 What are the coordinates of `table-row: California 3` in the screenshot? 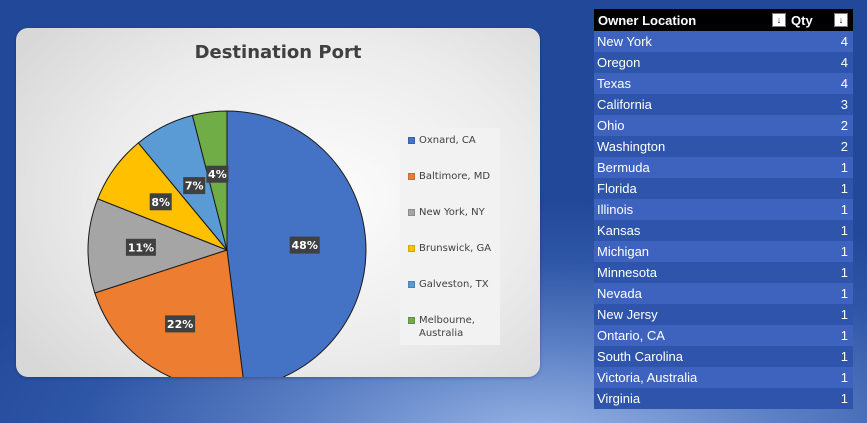 It's located at (723, 104).